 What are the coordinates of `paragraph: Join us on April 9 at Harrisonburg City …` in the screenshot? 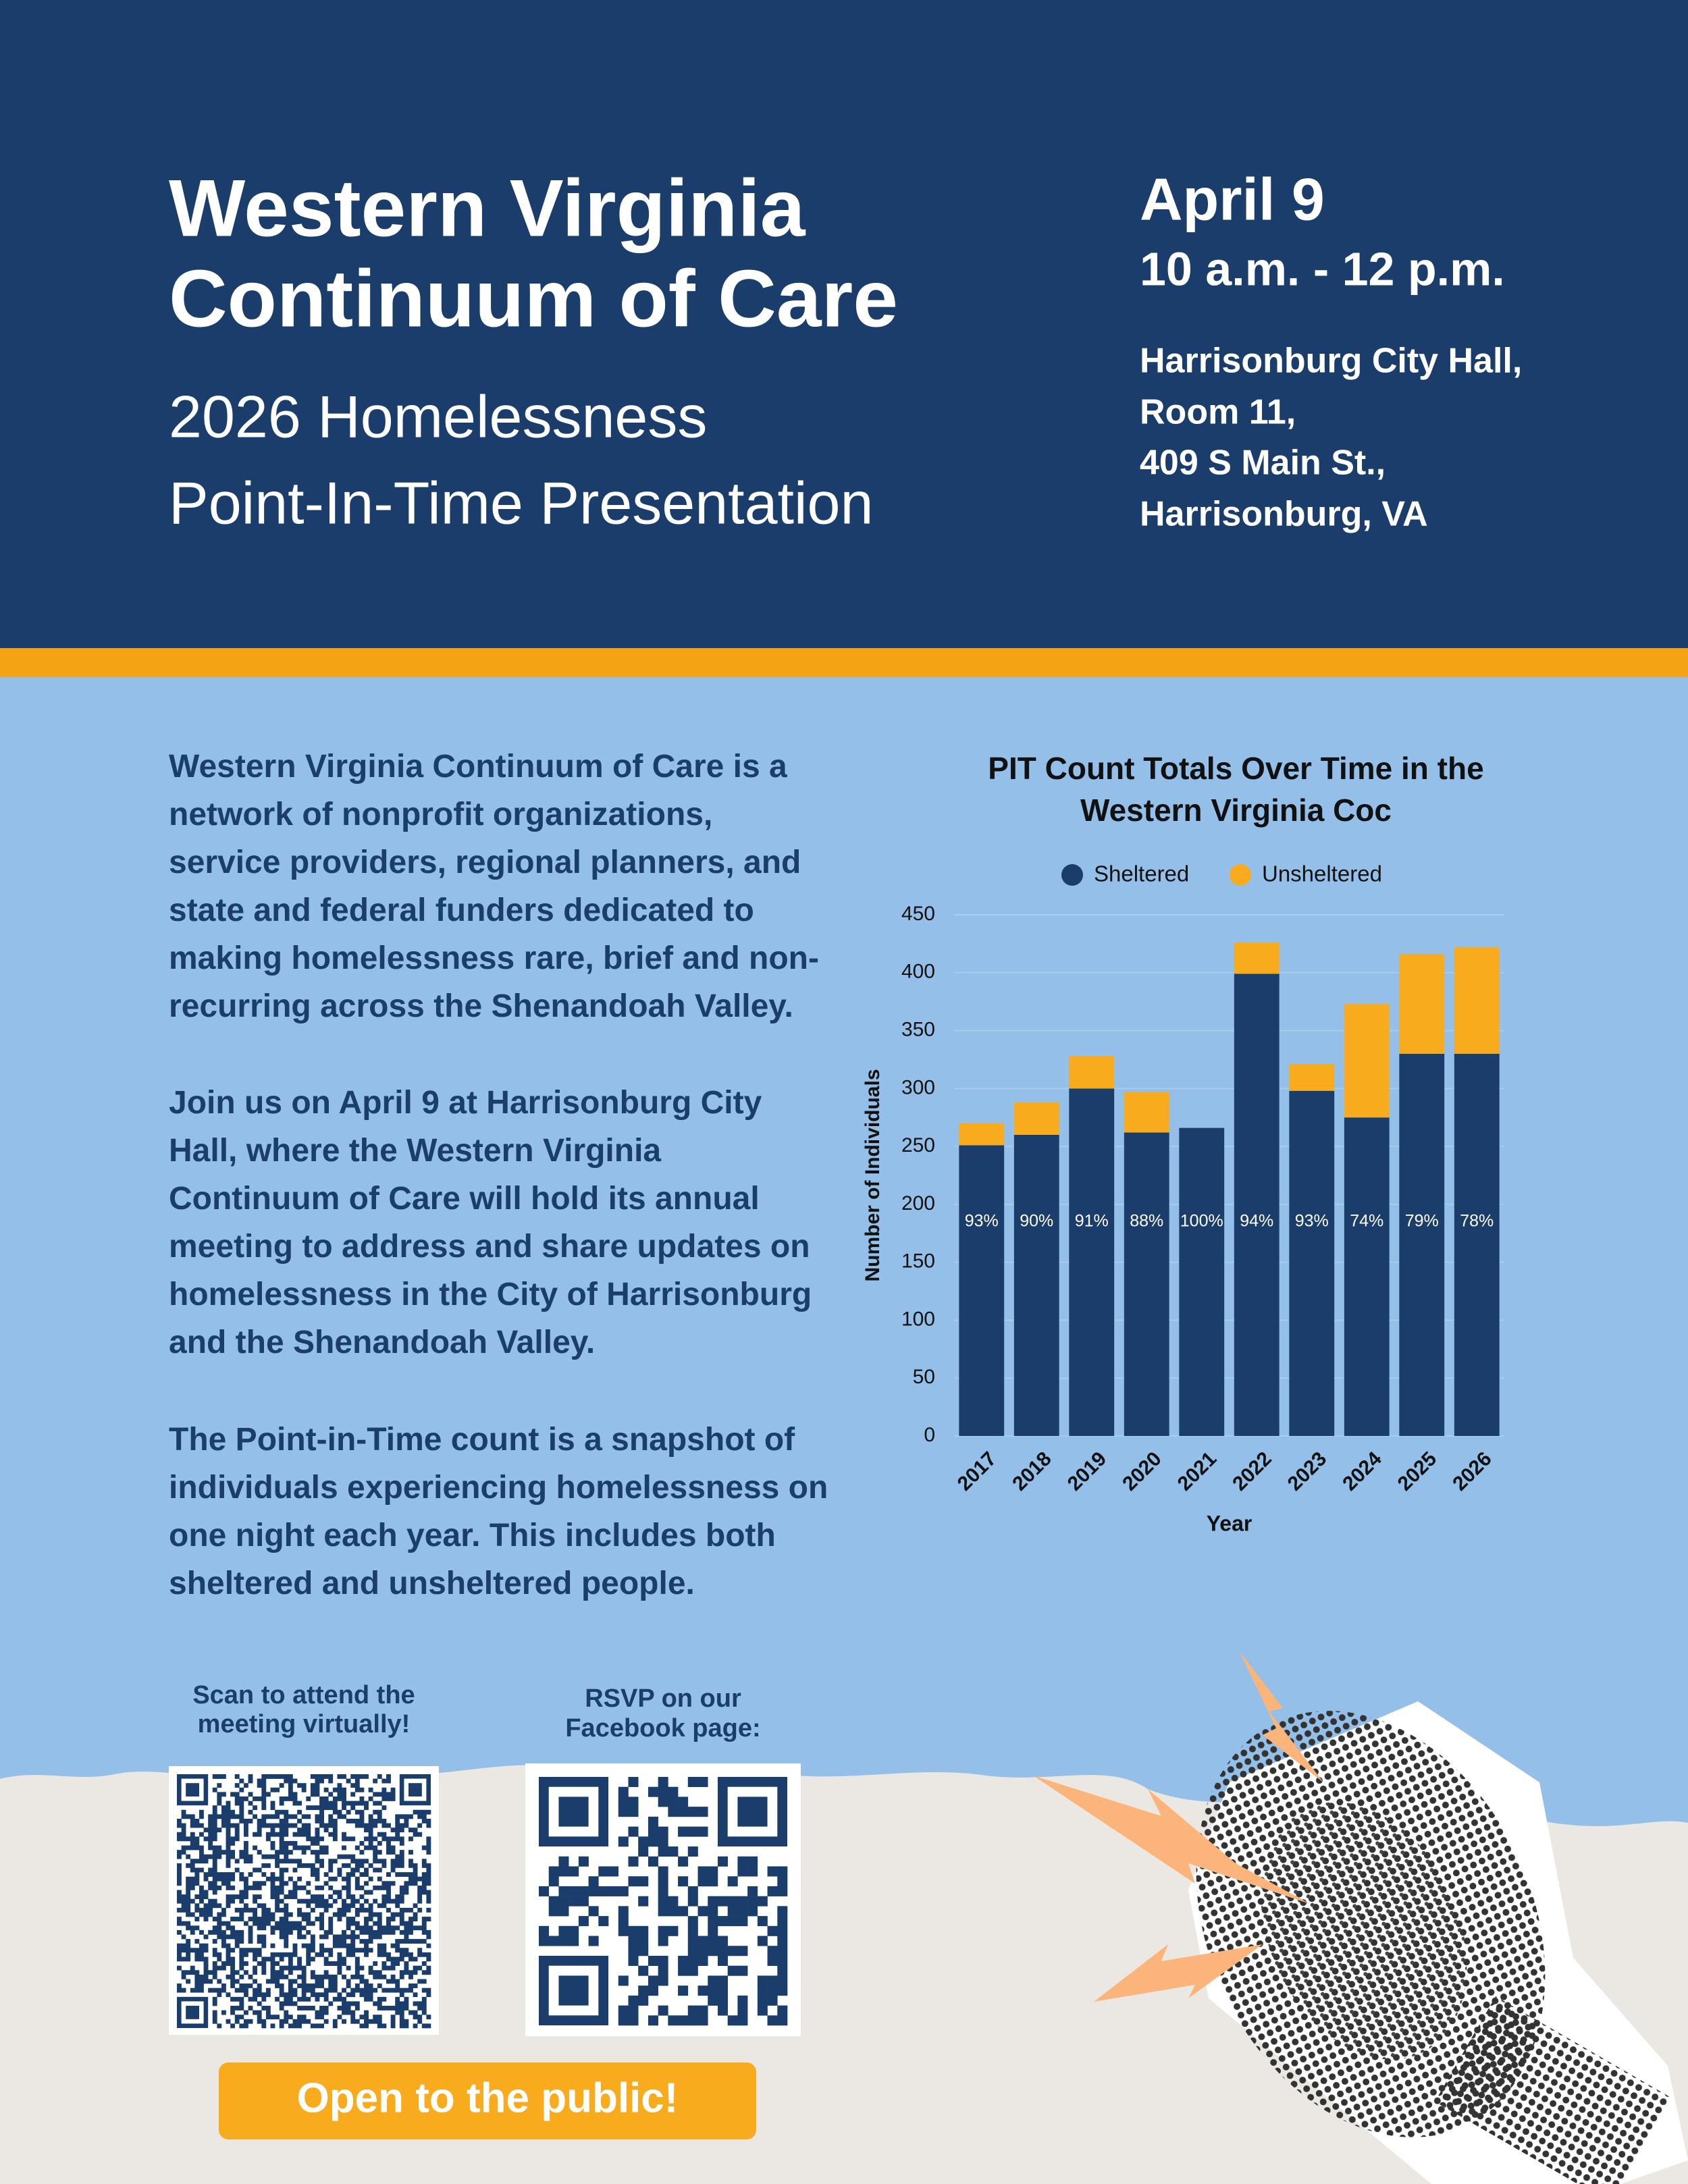 It's located at (490, 1222).